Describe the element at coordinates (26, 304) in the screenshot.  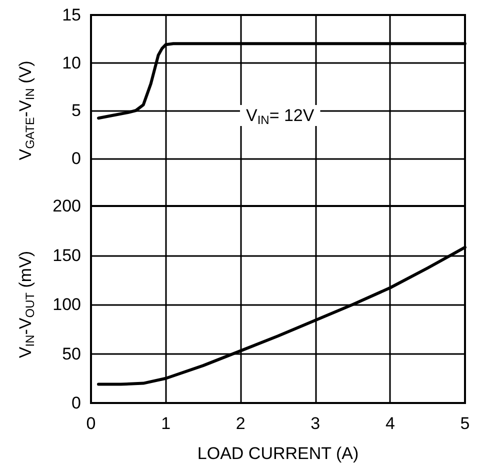
I see `y-axis-title: VIN-VOUT (mV)` at that location.